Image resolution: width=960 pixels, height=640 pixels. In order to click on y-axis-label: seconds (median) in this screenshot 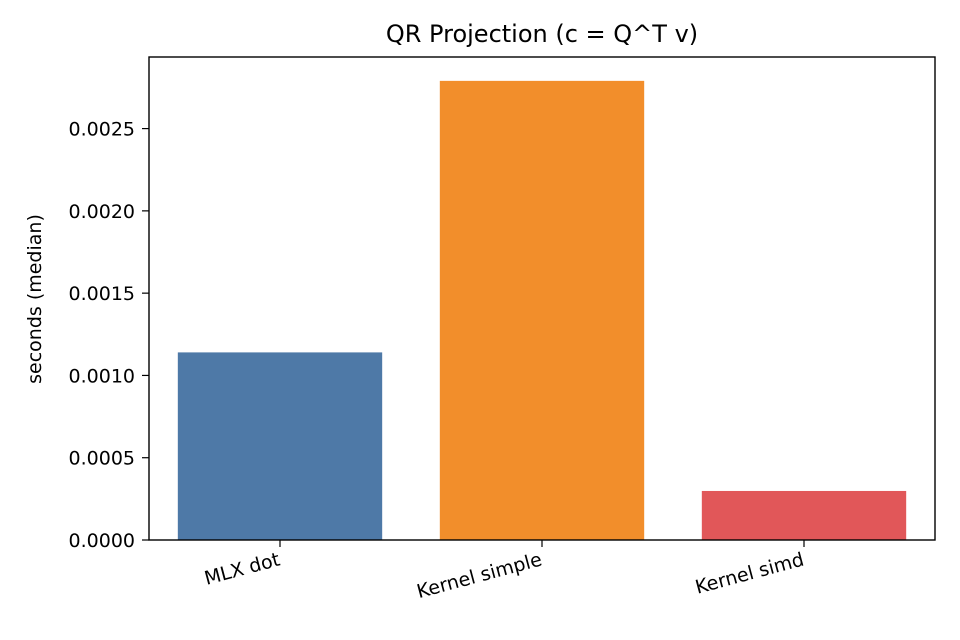, I will do `click(35, 299)`.